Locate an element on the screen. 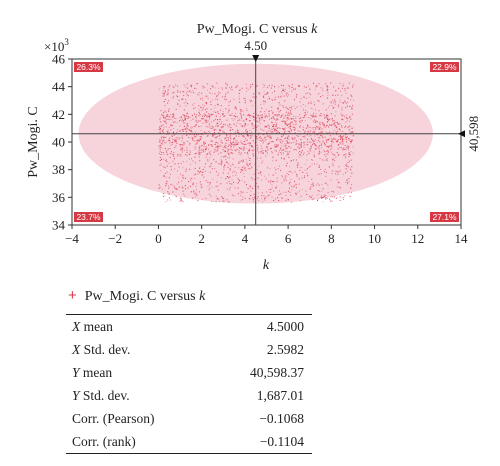 Image resolution: width=500 pixels, height=466 pixels. legend-plus-icon: + is located at coordinates (72, 295).